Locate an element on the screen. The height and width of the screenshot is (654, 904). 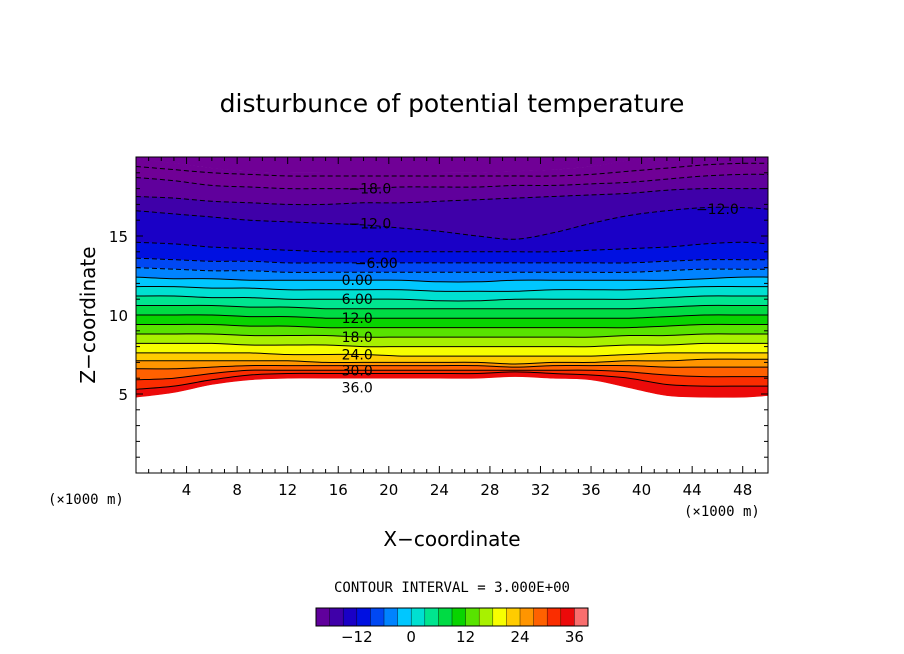
x-tick-label: 44 is located at coordinates (692, 490).